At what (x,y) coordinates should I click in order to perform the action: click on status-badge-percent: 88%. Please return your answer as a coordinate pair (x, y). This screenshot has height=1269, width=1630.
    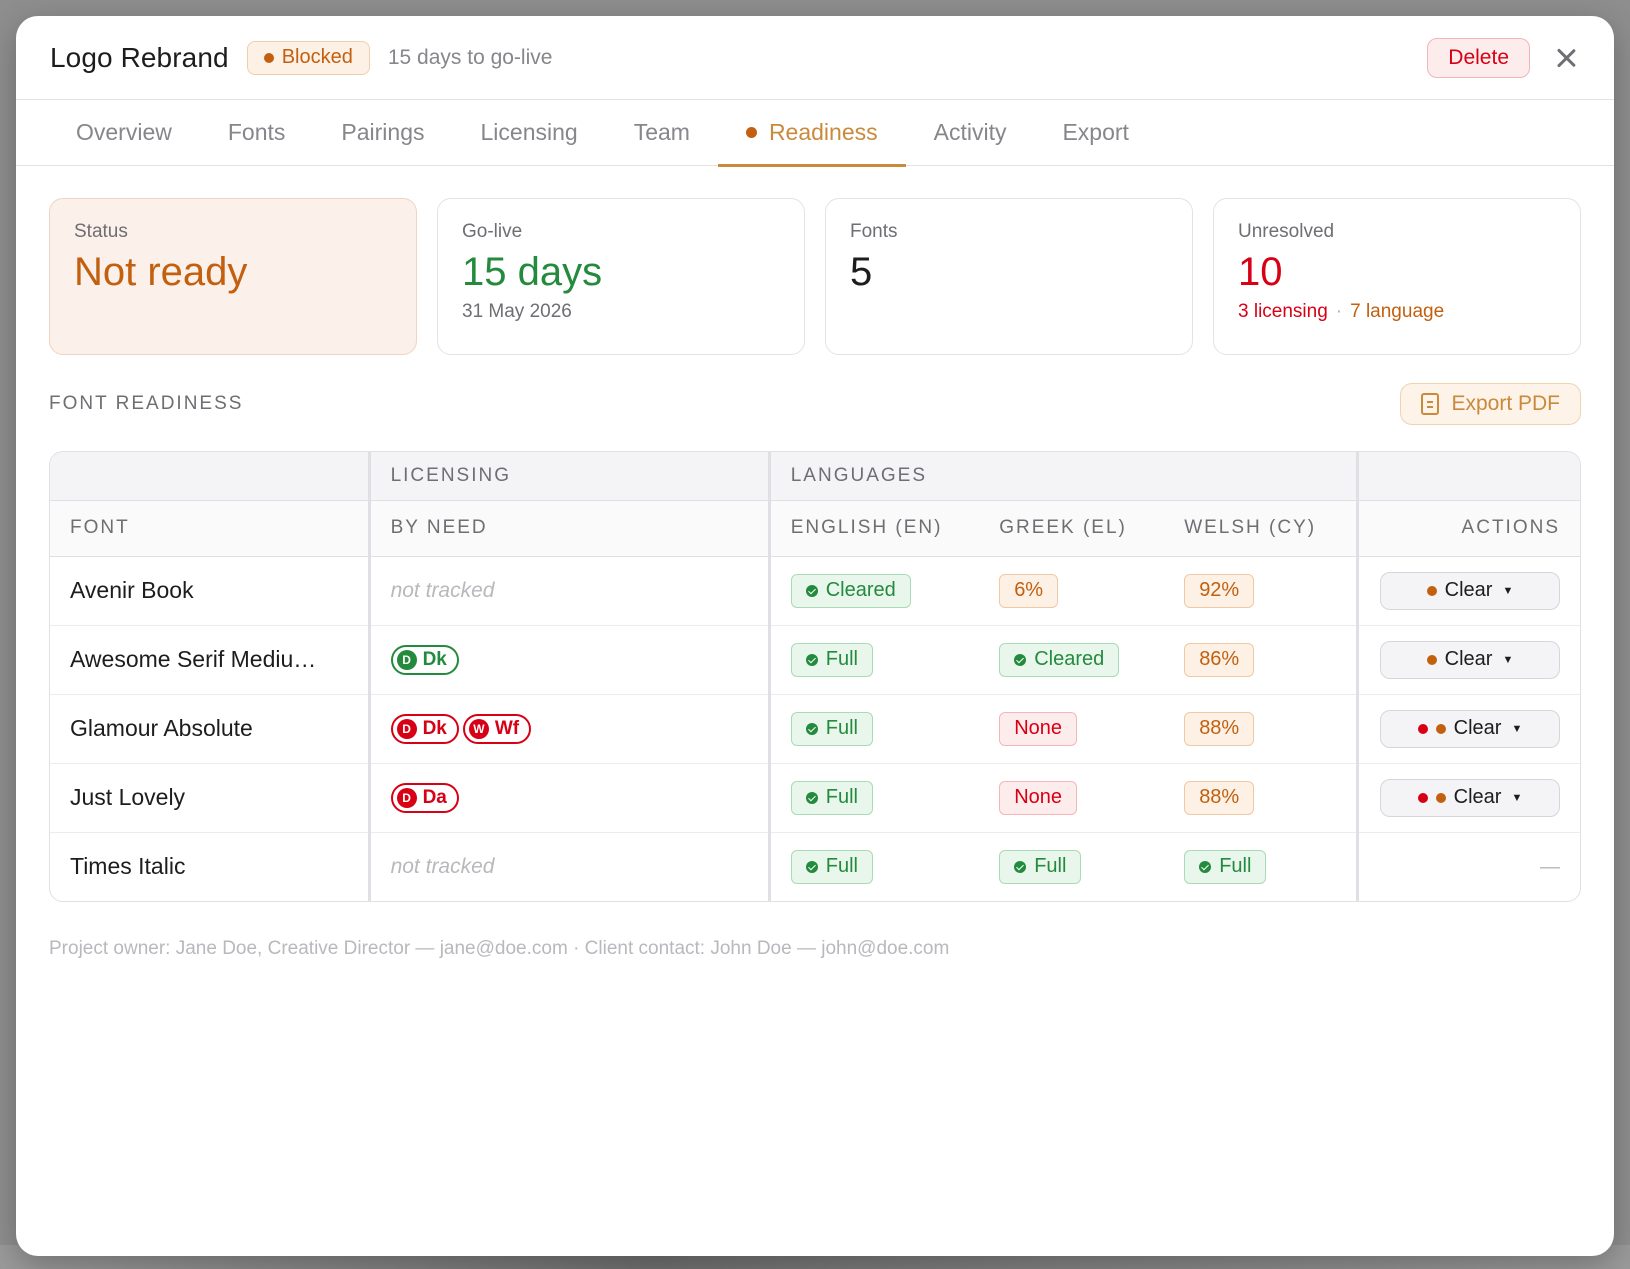
    Looking at the image, I should click on (1219, 728).